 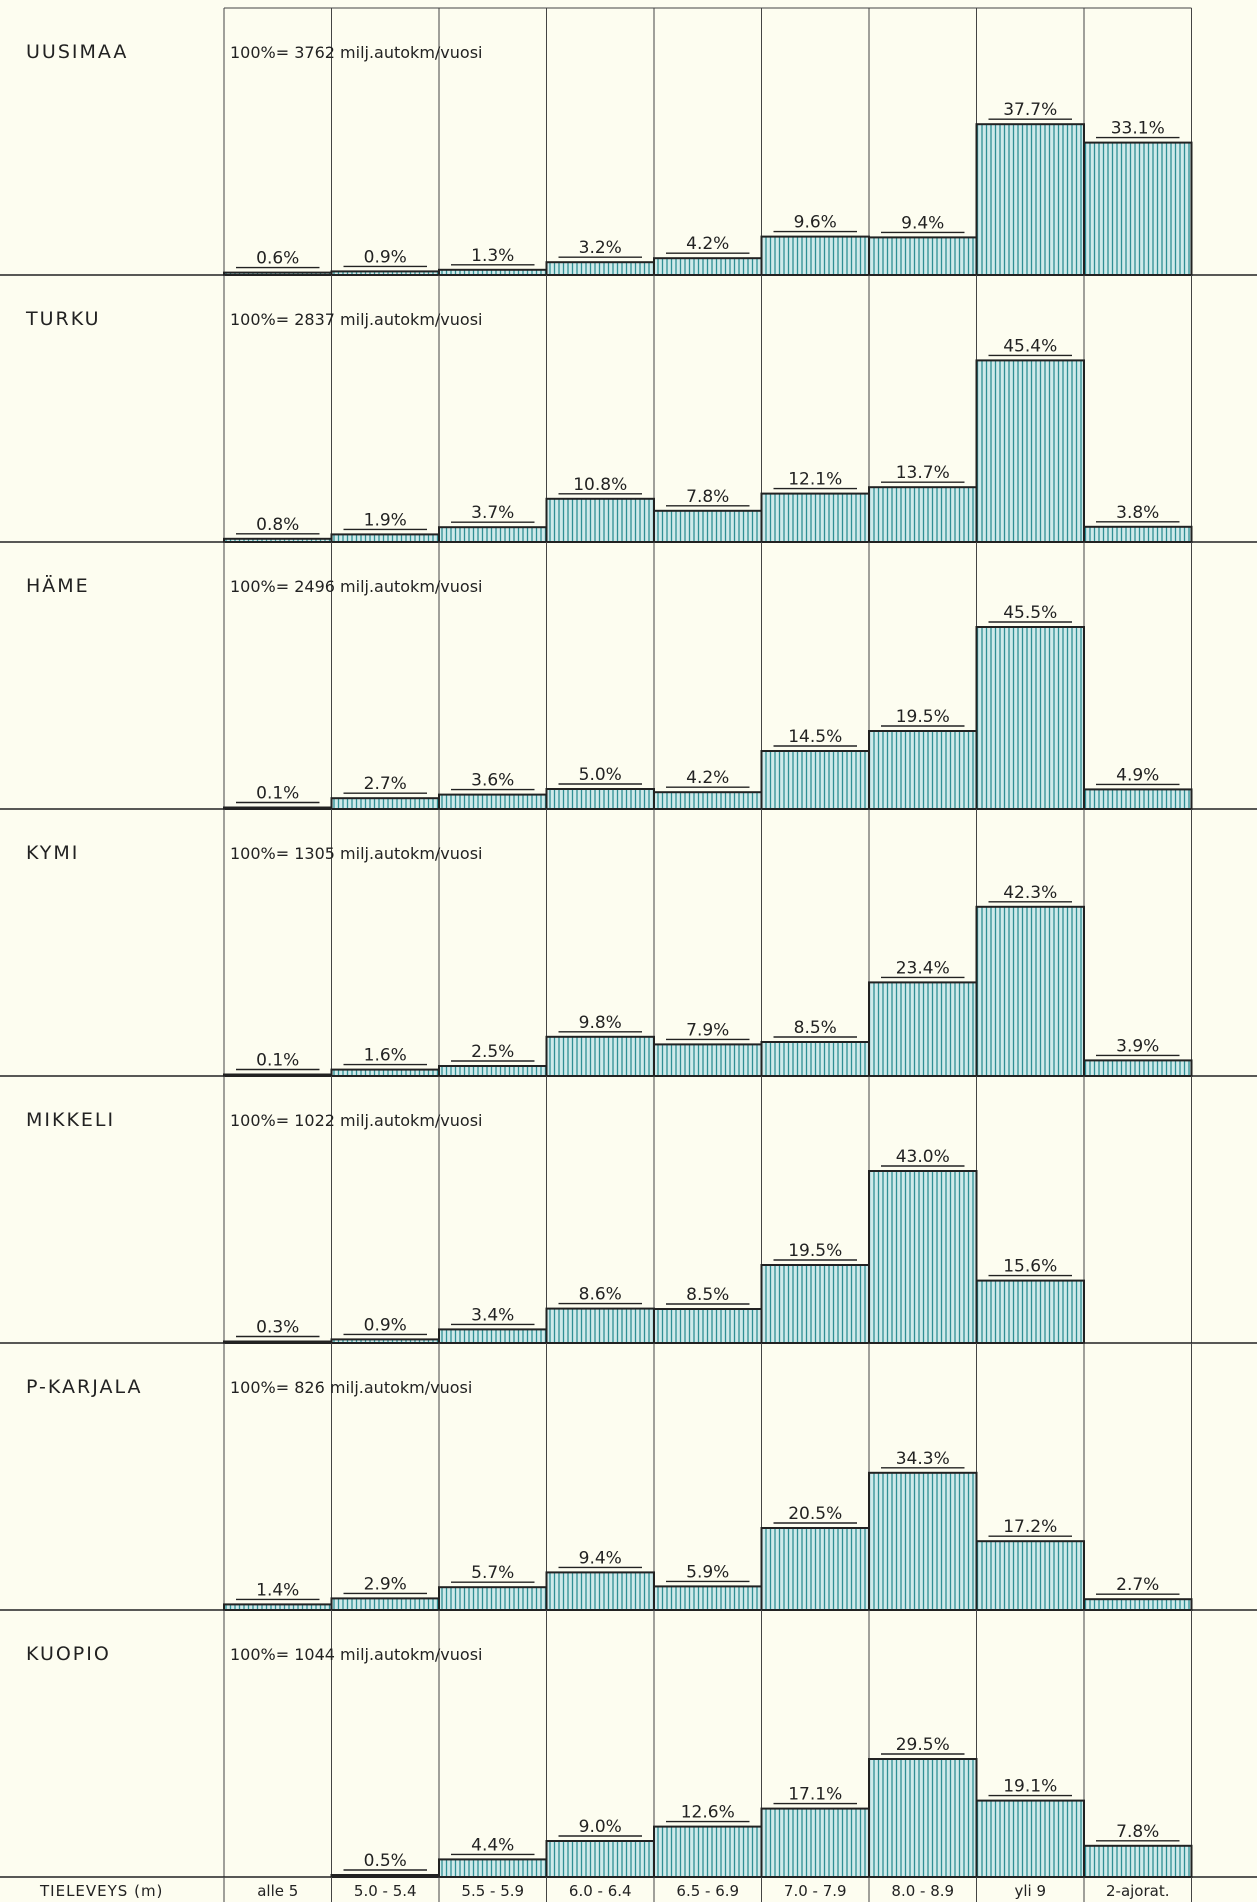 I want to click on value-label: 0.3%, so click(x=277, y=1328).